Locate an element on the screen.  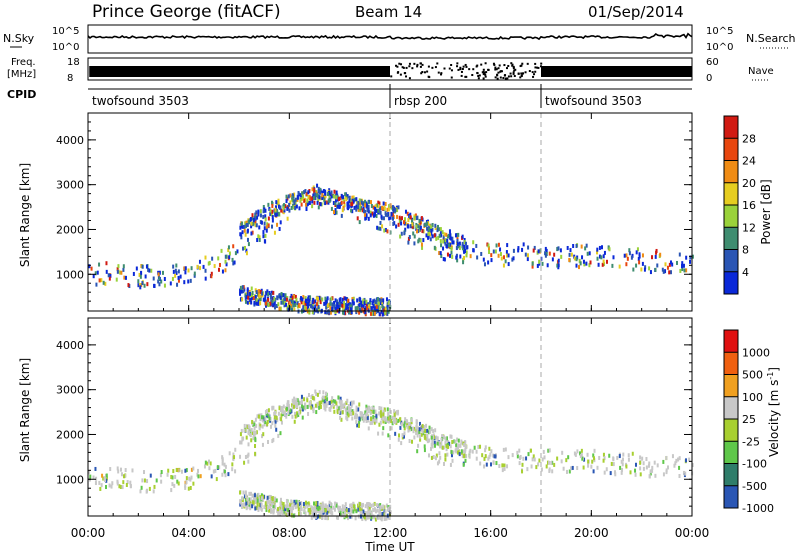
noise-right-tick-top: 10^5 is located at coordinates (719, 31).